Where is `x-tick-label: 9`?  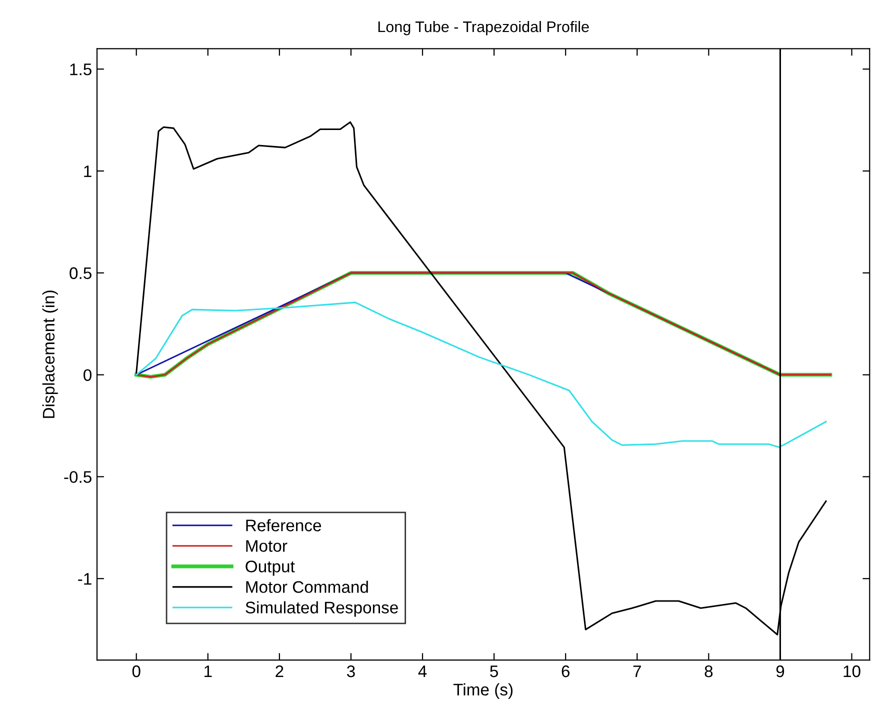
x-tick-label: 9 is located at coordinates (780, 671).